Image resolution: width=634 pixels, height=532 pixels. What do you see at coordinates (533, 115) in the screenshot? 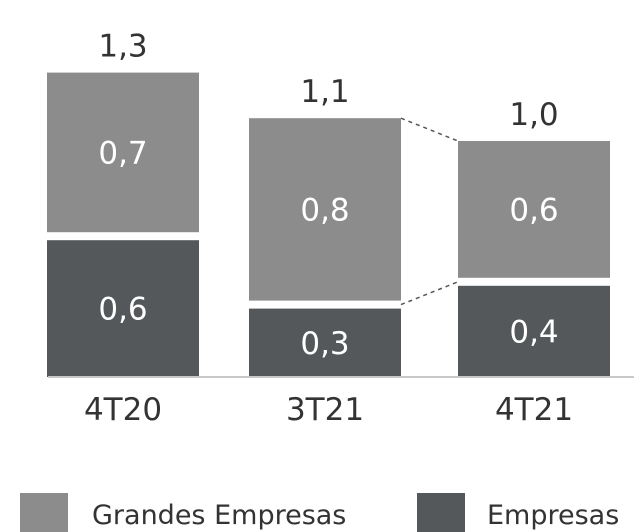
I see `total-label-4t21: 1,0` at bounding box center [533, 115].